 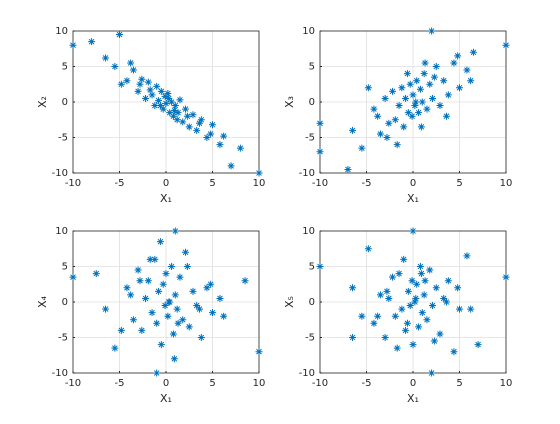 What do you see at coordinates (459, 183) in the screenshot?
I see `x-tick-label: 5` at bounding box center [459, 183].